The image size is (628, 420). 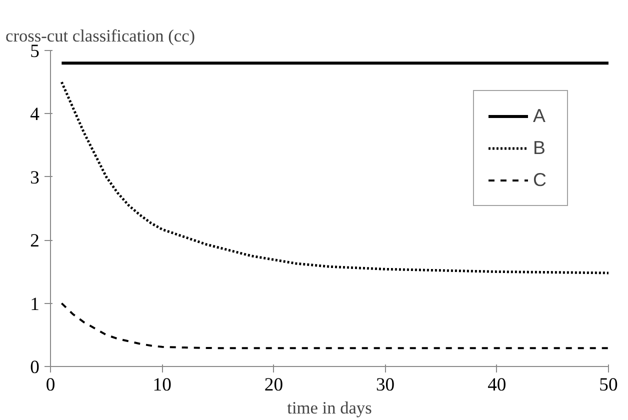 I want to click on x-tick-label: 10, so click(x=162, y=385).